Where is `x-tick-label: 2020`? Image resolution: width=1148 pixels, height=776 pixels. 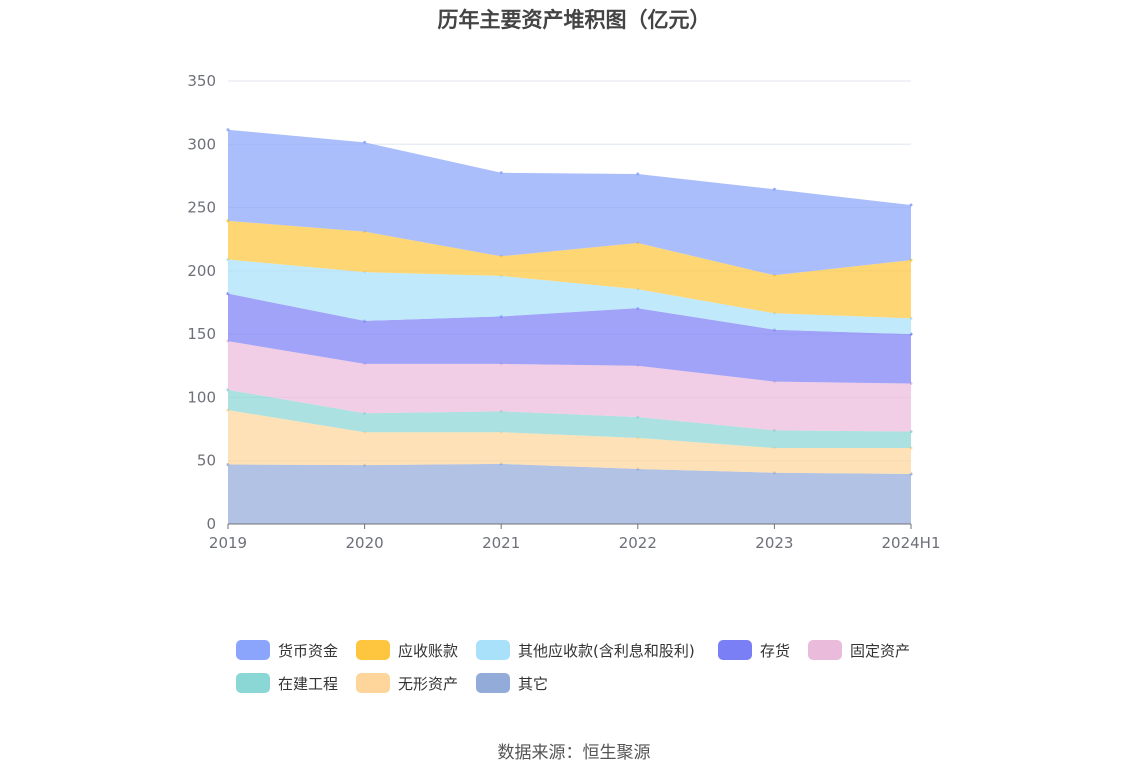 x-tick-label: 2020 is located at coordinates (365, 543).